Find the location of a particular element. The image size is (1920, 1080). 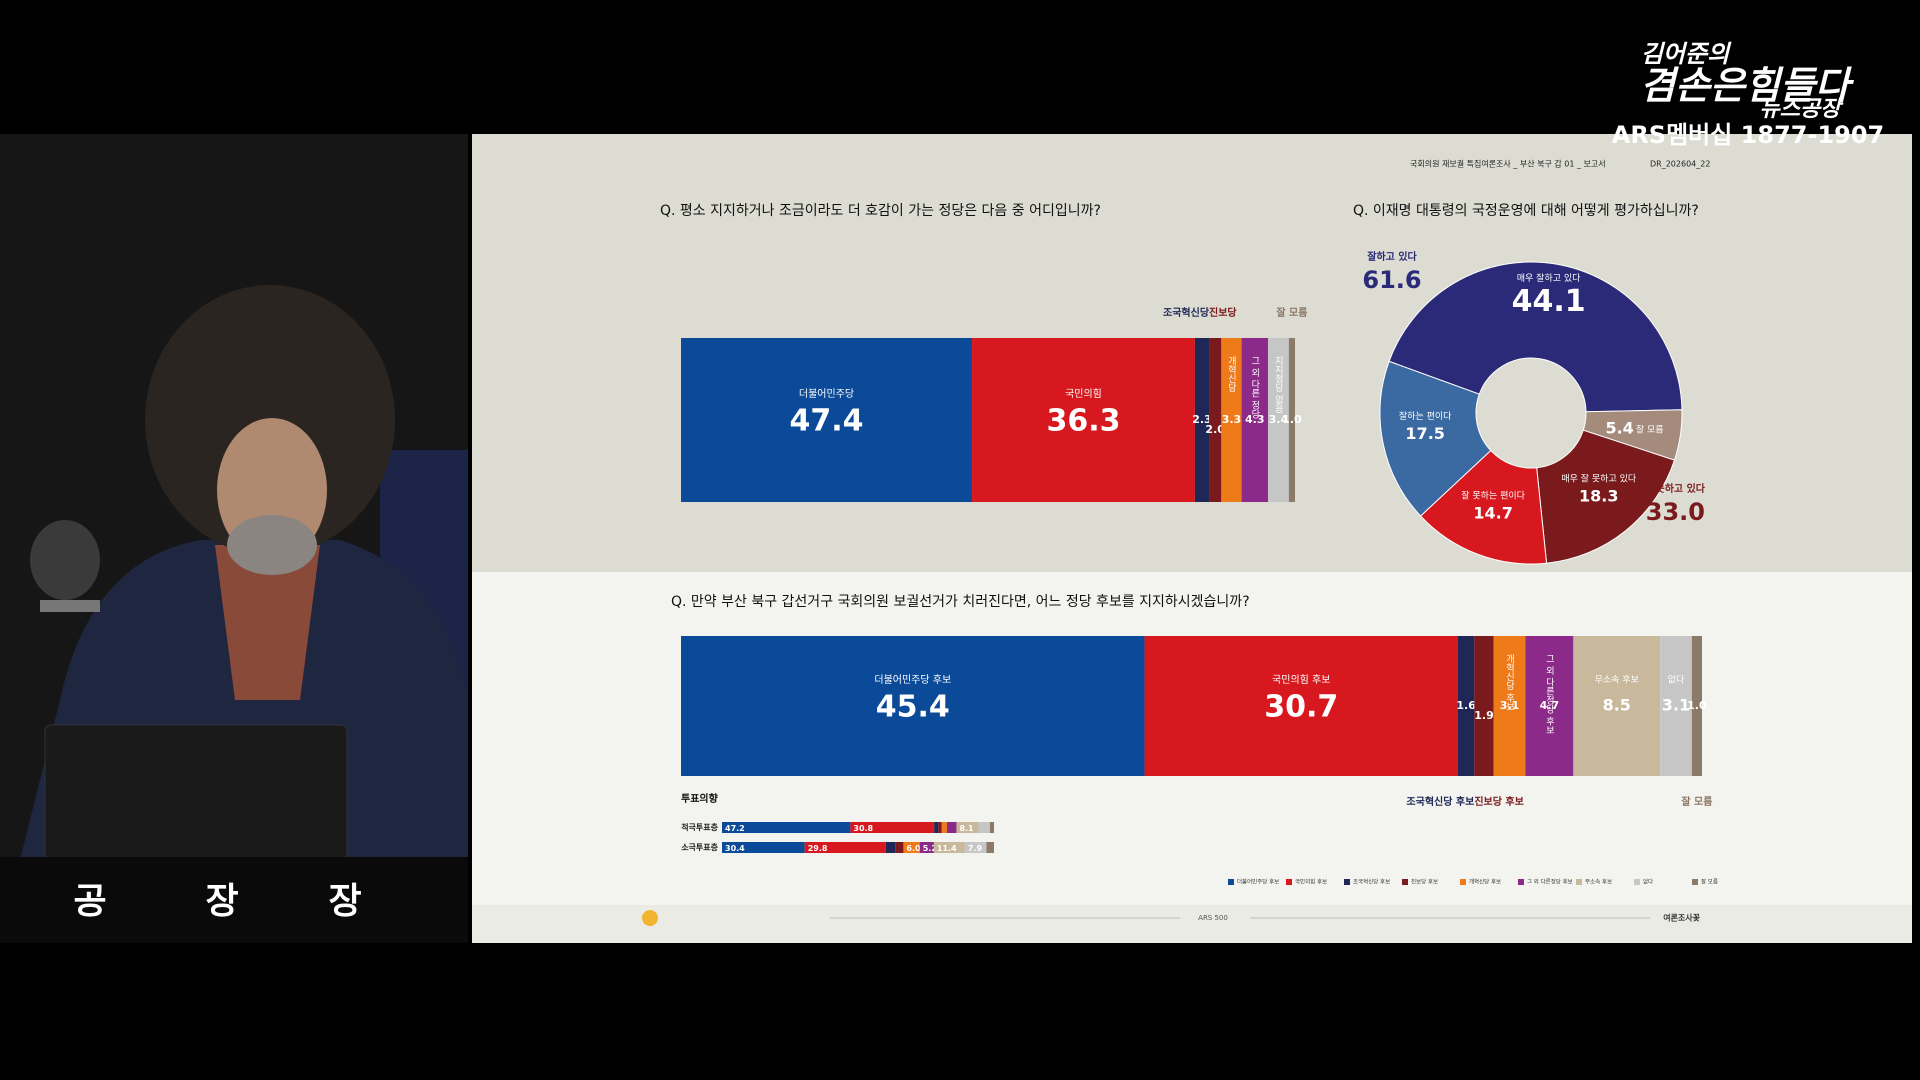

chart-title: 투표의향 is located at coordinates (700, 798).